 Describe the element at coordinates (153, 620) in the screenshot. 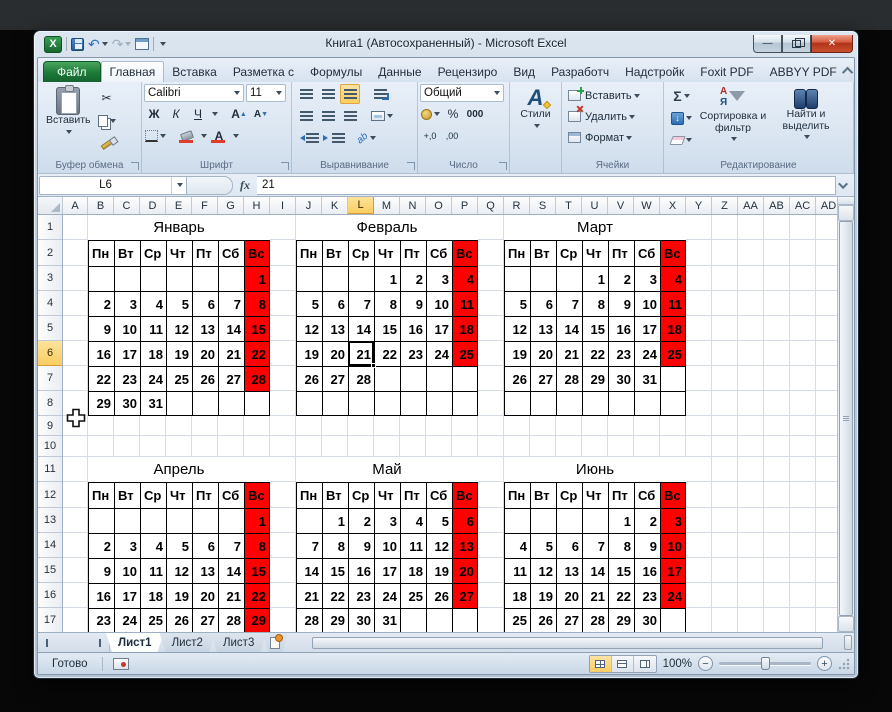

I see `date-cell: 25` at that location.